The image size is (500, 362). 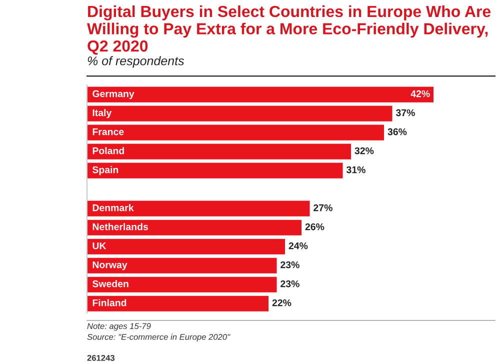 What do you see at coordinates (110, 284) in the screenshot?
I see `y-tick-label: Sweden` at bounding box center [110, 284].